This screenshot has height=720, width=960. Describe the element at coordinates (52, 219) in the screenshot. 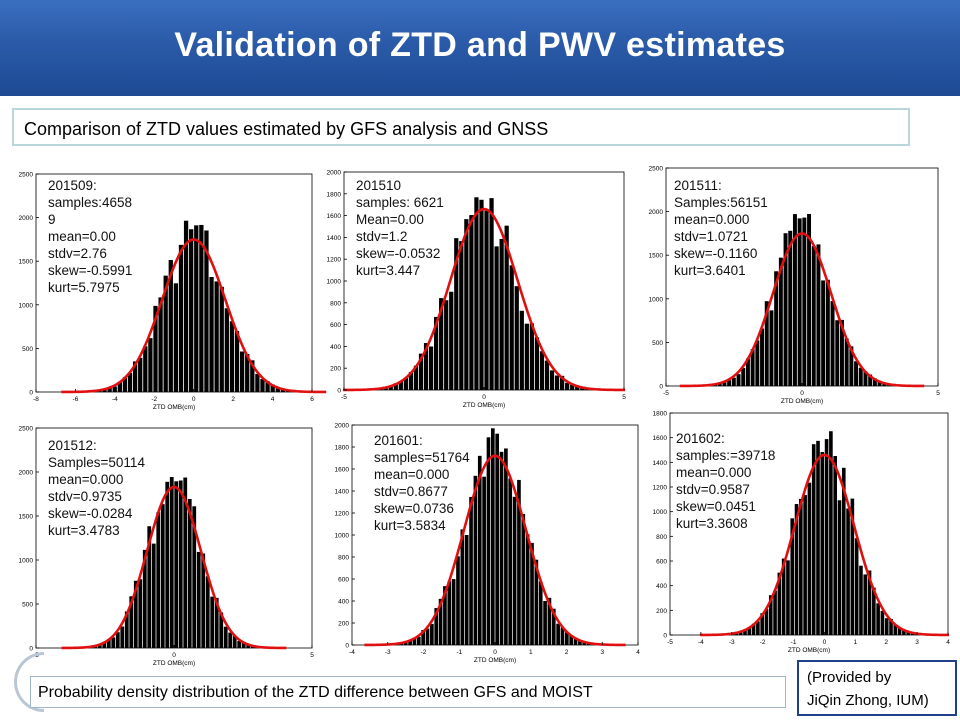

I see `stats-annotation-line: 9` at that location.